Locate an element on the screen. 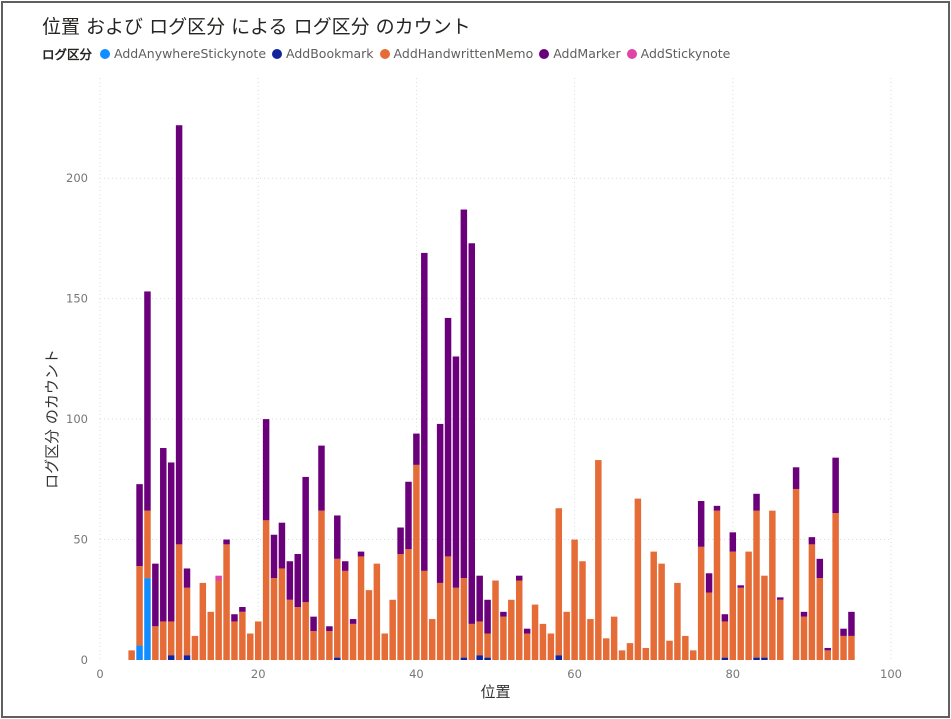 The width and height of the screenshot is (951, 719). legend-item: AddHandwrittenMemo is located at coordinates (456, 53).